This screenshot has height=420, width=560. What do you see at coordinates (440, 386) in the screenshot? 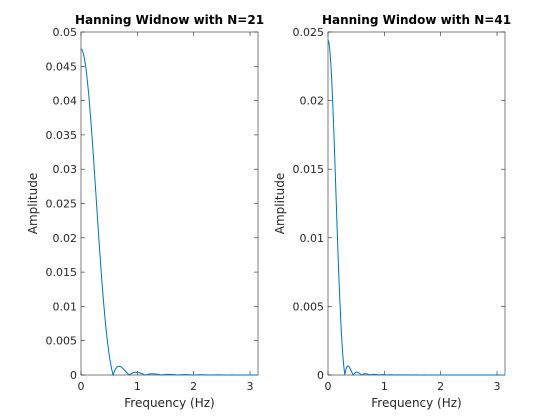
I see `axes-right-xtick-label: 2` at bounding box center [440, 386].